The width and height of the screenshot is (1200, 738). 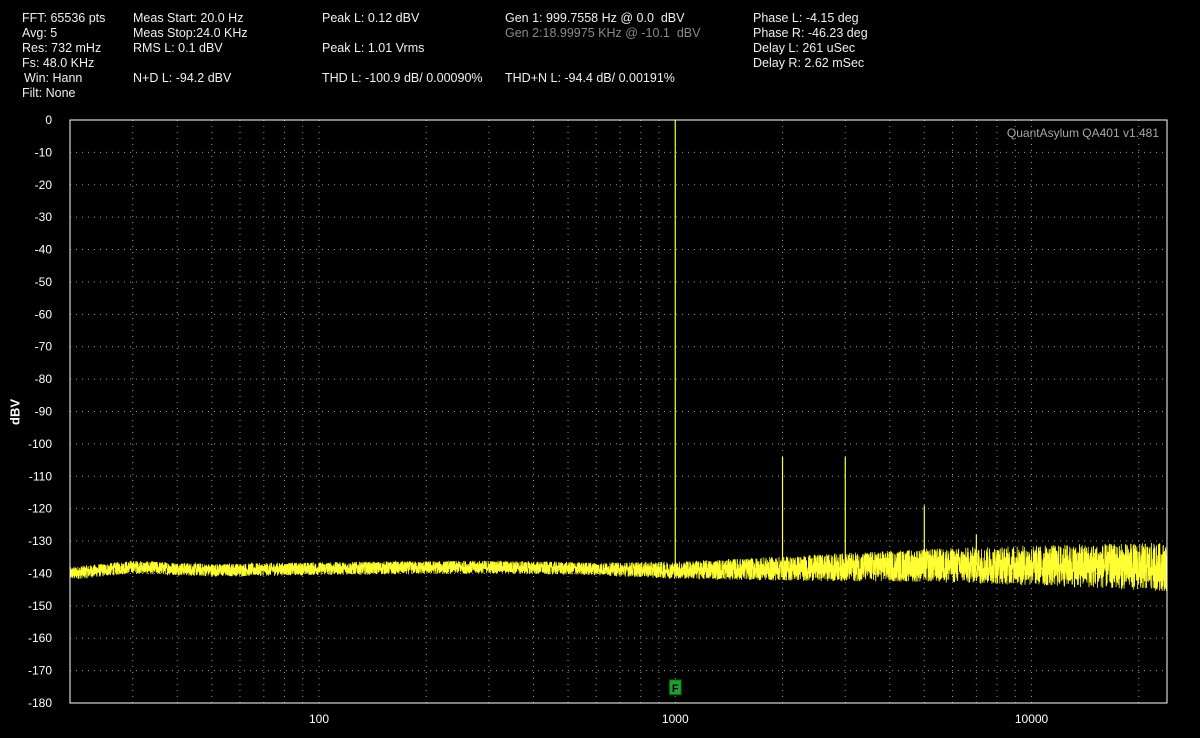 What do you see at coordinates (810, 33) in the screenshot?
I see `phase-right-readout: Phase R: -46.23 deg` at bounding box center [810, 33].